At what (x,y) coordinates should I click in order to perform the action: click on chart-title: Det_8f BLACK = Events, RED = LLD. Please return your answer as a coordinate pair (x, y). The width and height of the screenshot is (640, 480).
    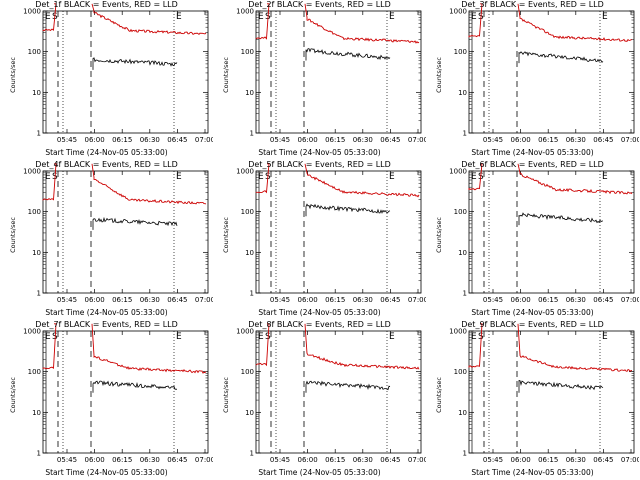
    Looking at the image, I should click on (319, 324).